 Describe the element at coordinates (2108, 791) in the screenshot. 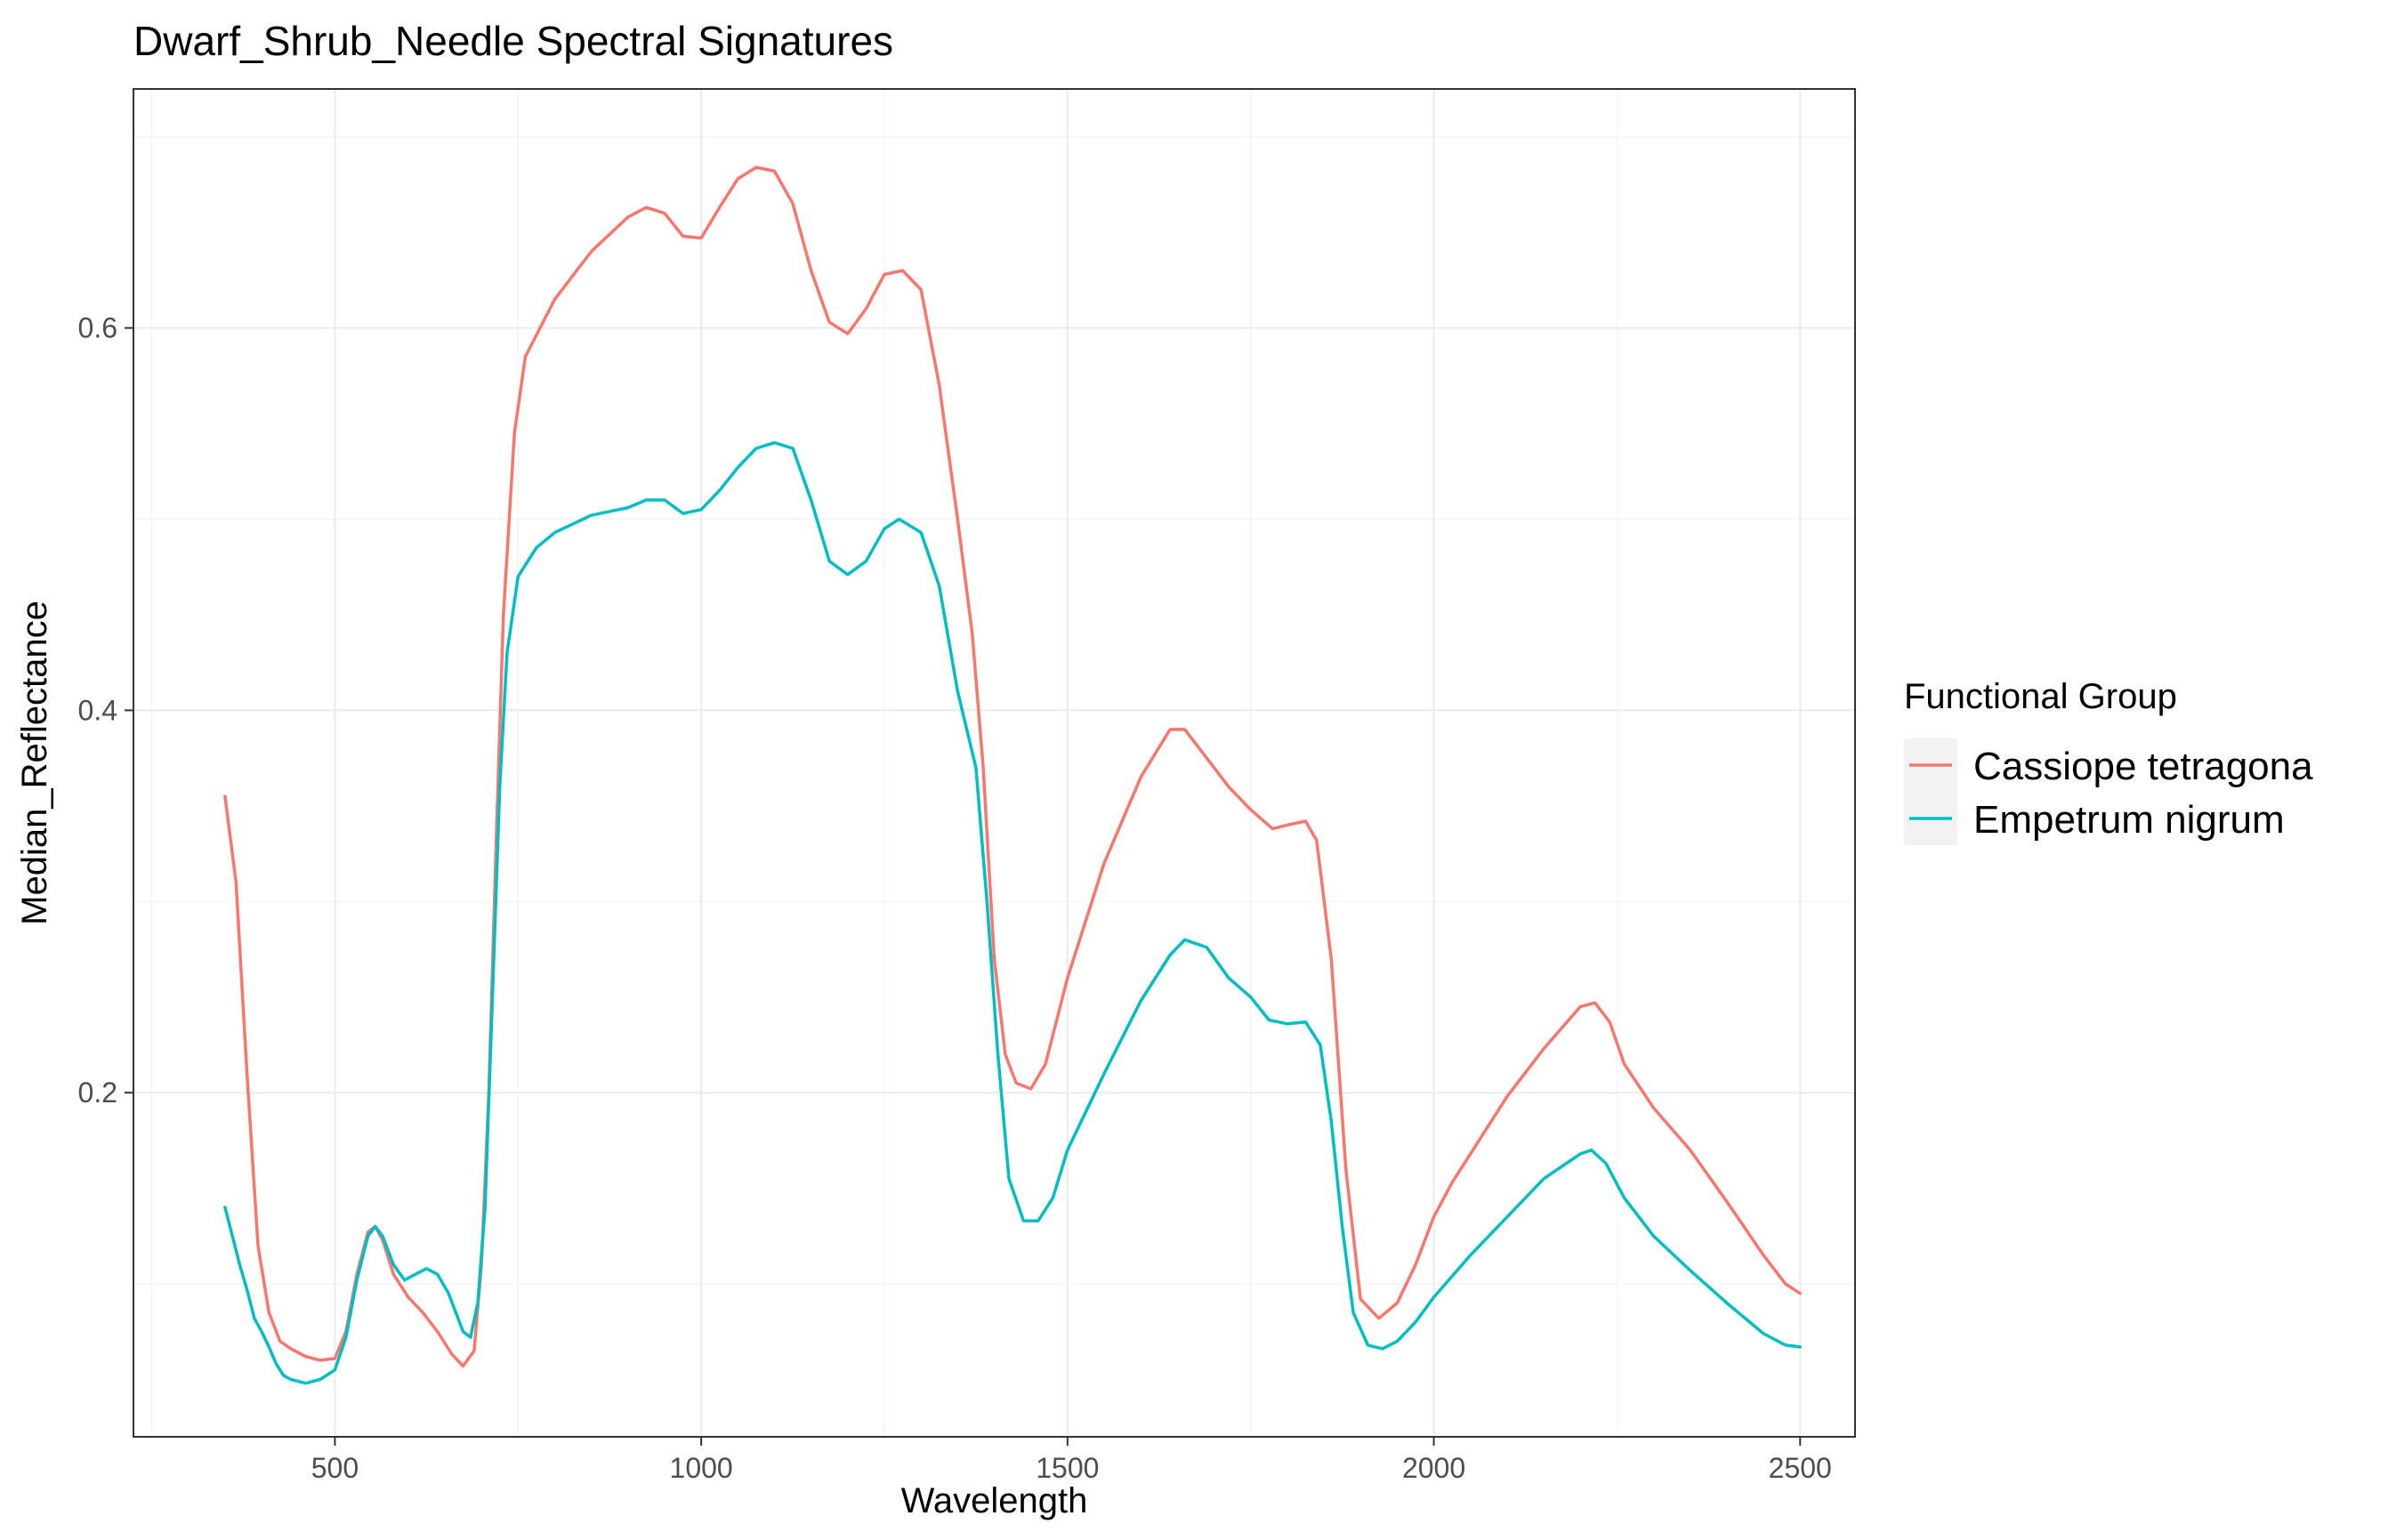

I see `legend-items: Cassiope tetragona Empetrum nigrum` at that location.